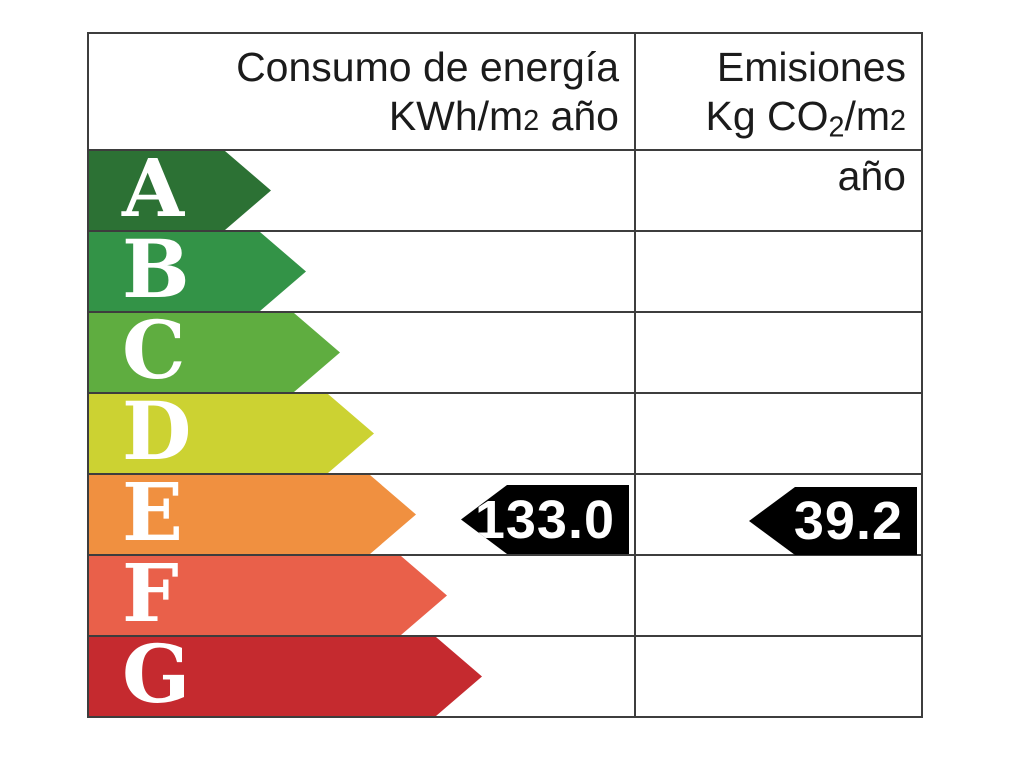 This screenshot has height=765, width=1020. Describe the element at coordinates (505, 675) in the screenshot. I see `rating-row-g: G` at that location.